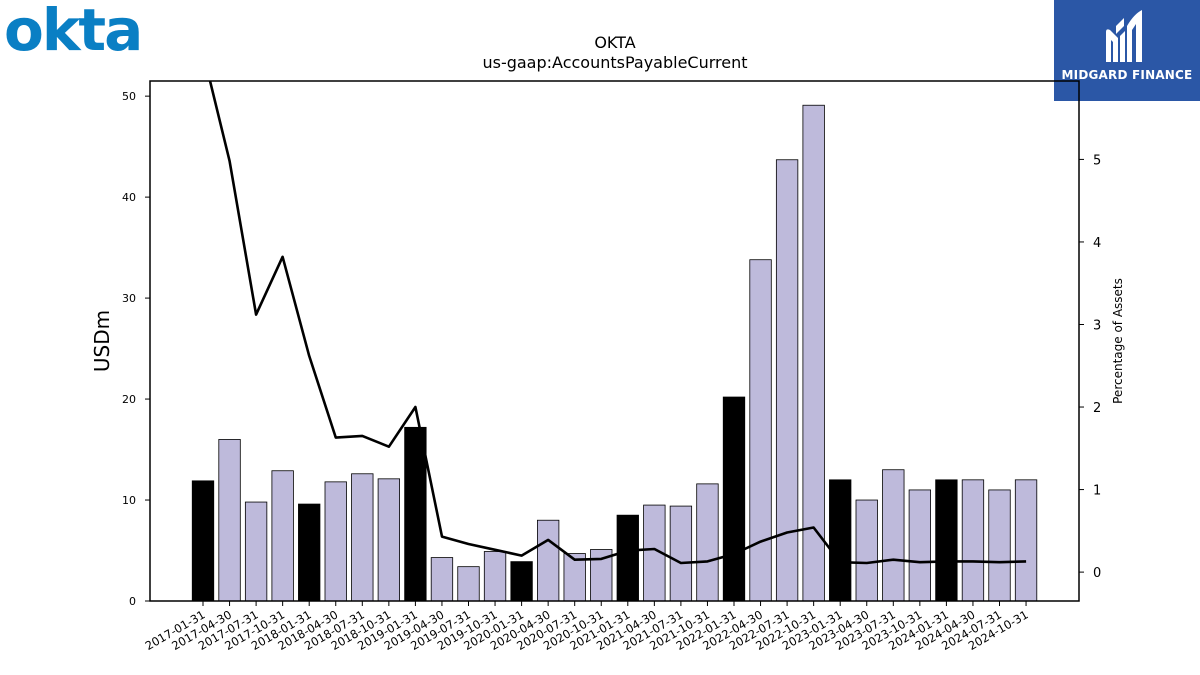  I want to click on okta-logo-text: okta, so click(72, 30).